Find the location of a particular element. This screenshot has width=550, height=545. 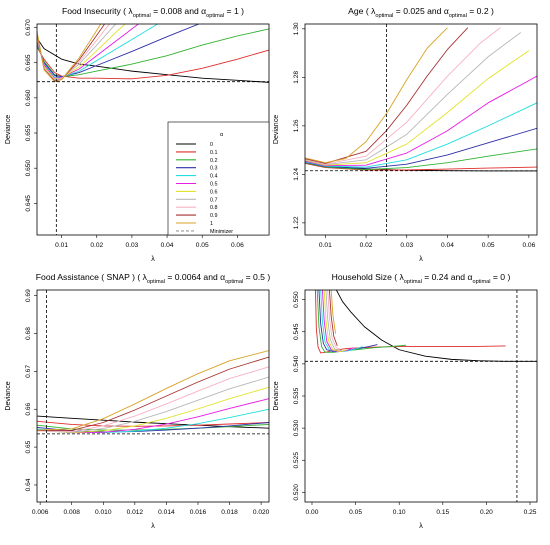

y-tick-label: 0.64 is located at coordinates (28, 484).